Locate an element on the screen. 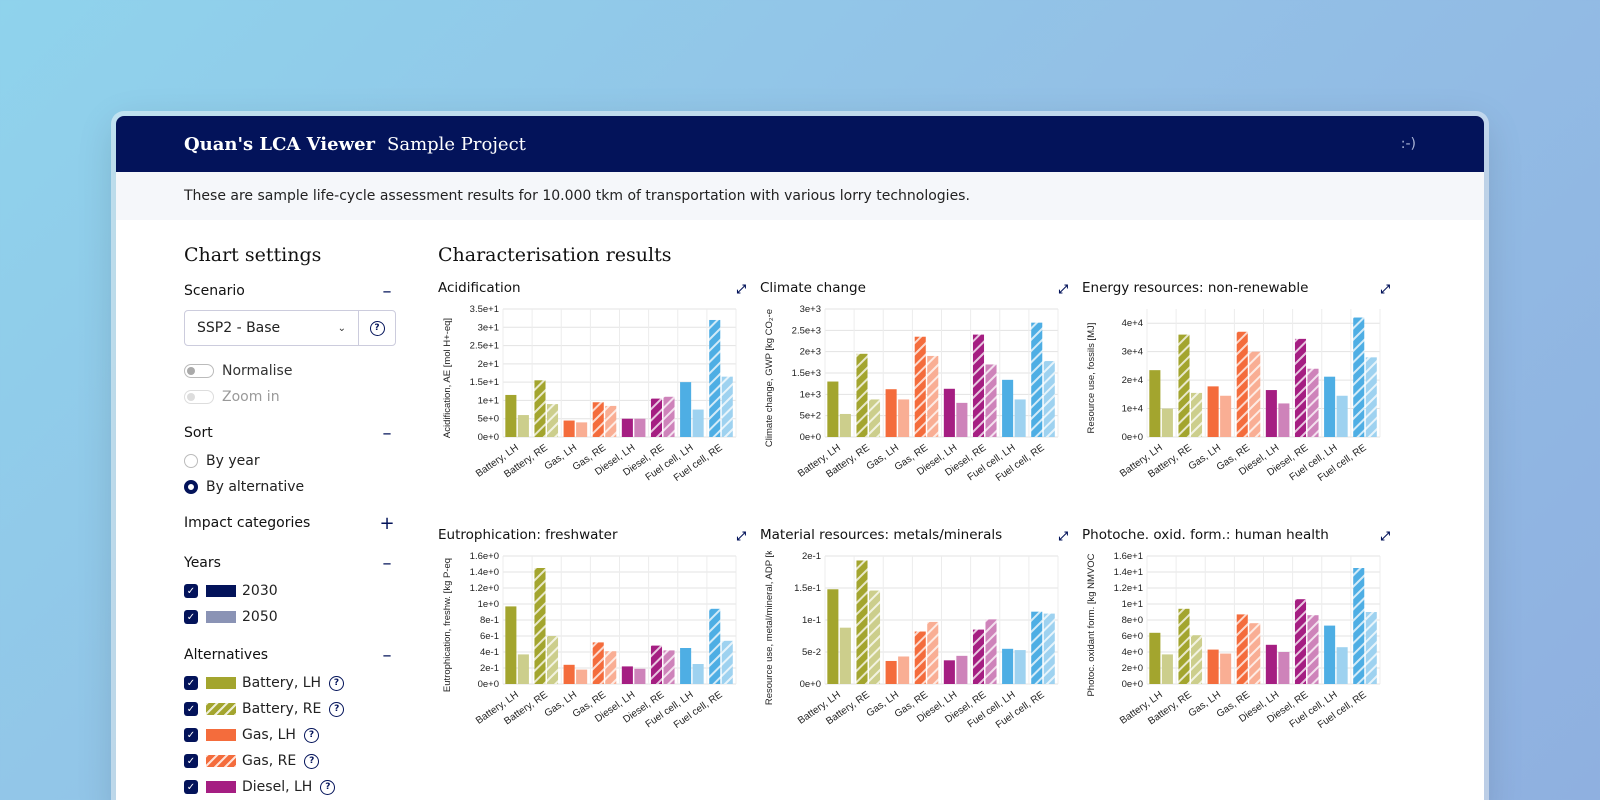  alternatives-section-header: Alternatives – is located at coordinates (290, 655).